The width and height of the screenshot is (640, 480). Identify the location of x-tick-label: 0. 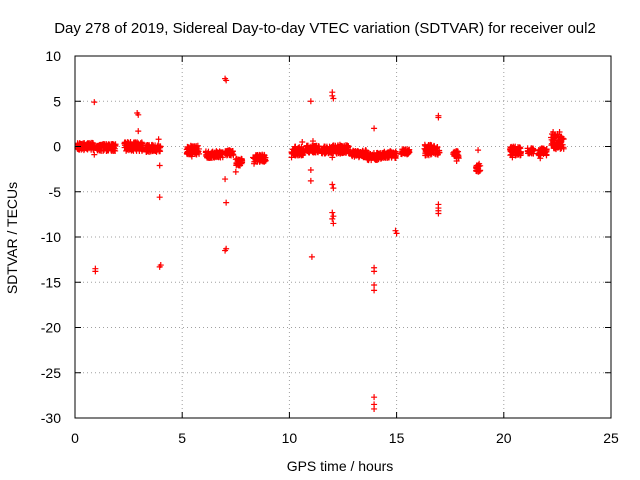
(75, 438).